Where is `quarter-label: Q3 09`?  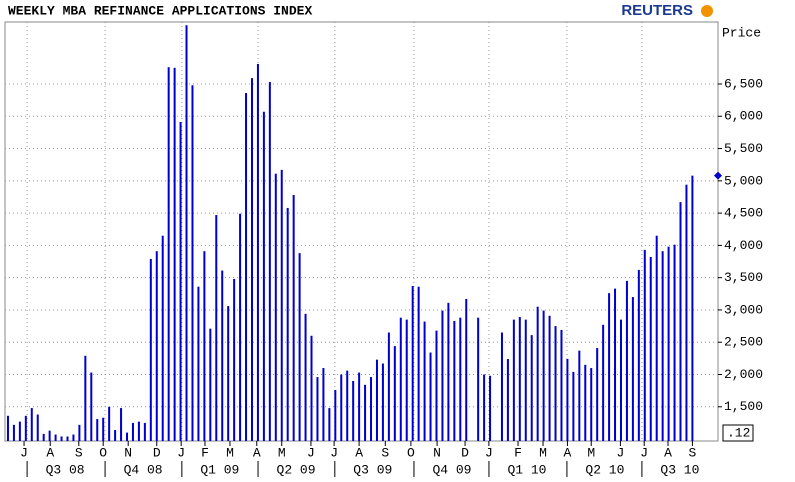 quarter-label: Q3 09 is located at coordinates (372, 469).